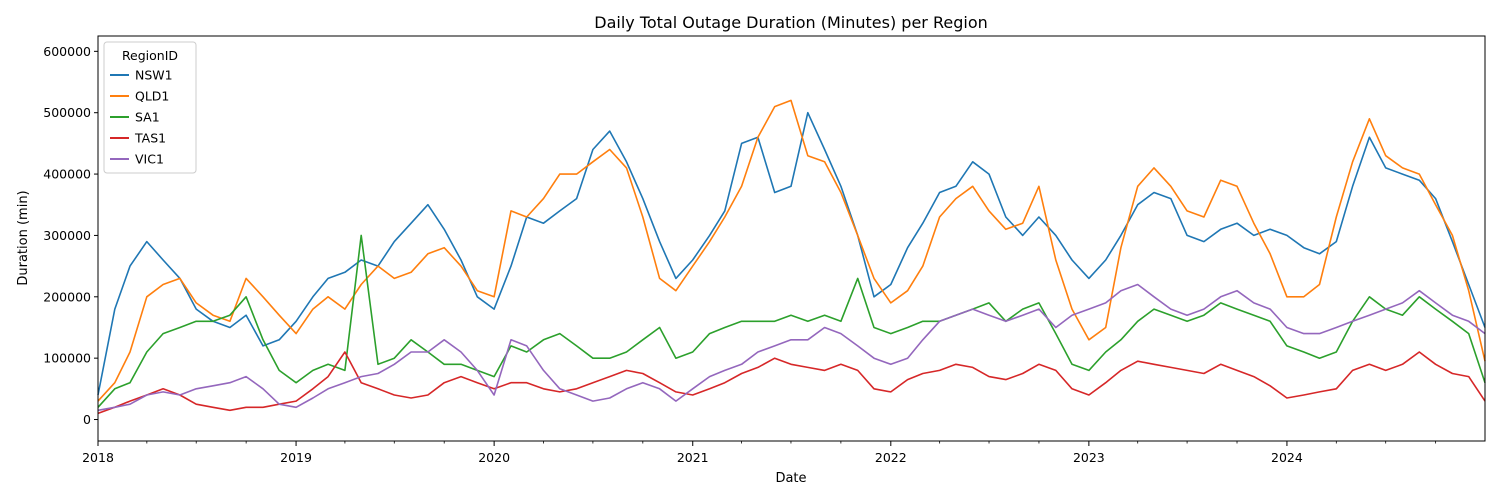  Describe the element at coordinates (150, 55) in the screenshot. I see `legend-title: RegionID` at that location.